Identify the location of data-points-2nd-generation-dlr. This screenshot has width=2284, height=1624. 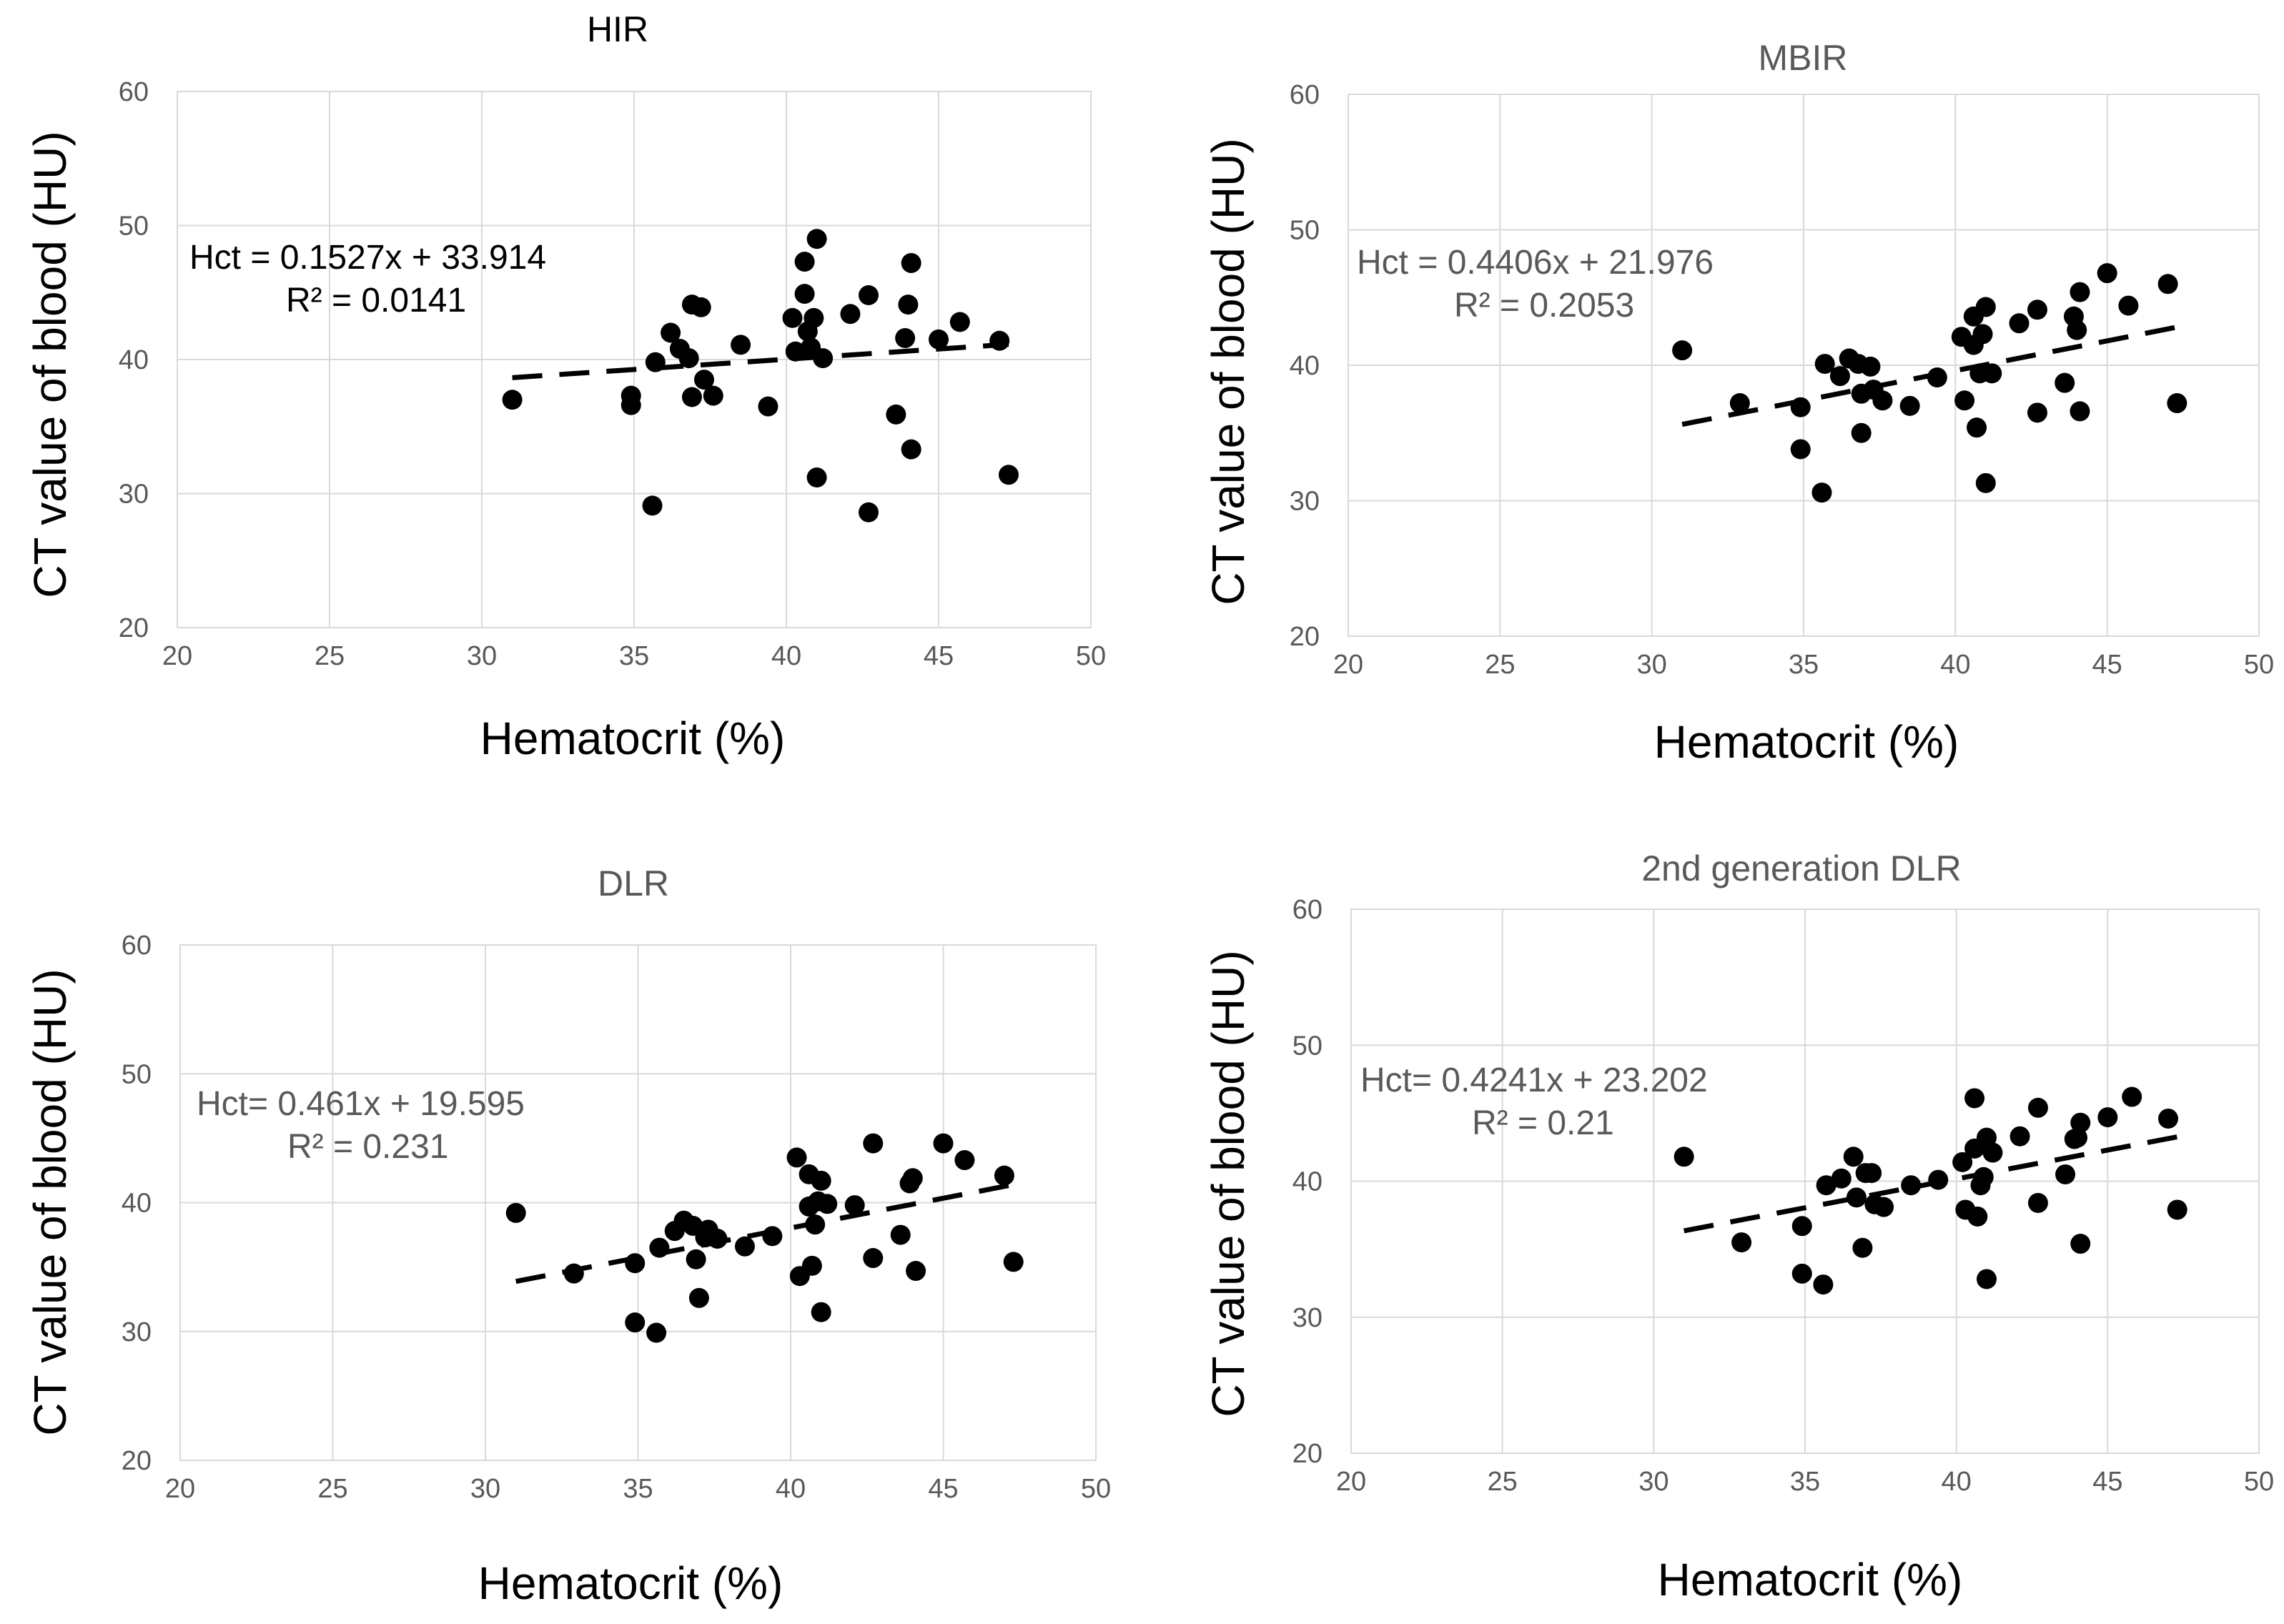
(1930, 1190).